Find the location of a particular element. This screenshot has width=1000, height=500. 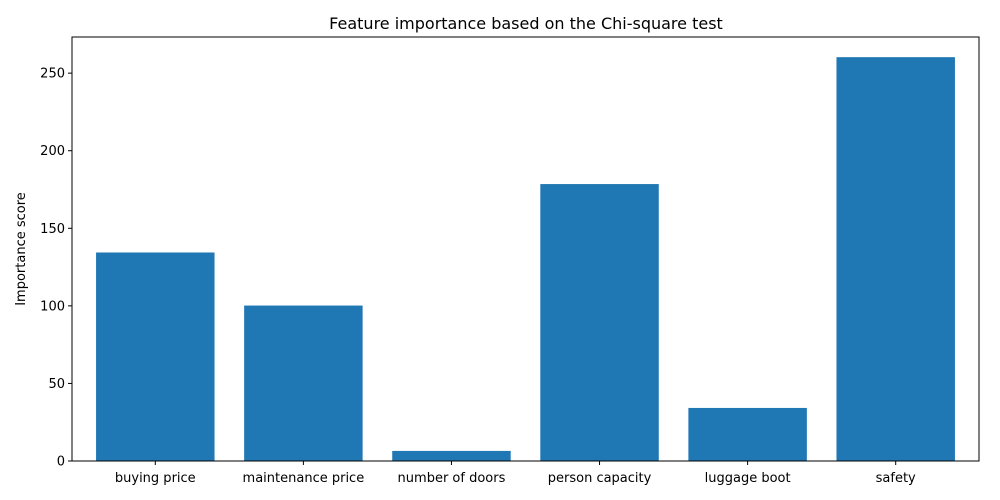

y-tick-label: 150 is located at coordinates (52, 229).